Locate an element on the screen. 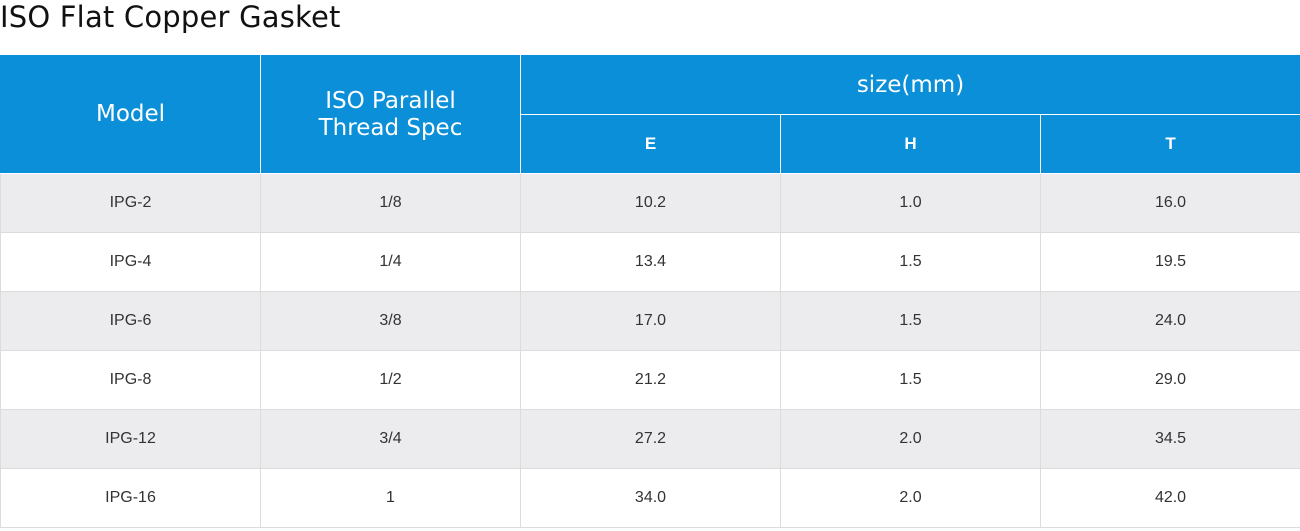 The width and height of the screenshot is (1300, 531). cell-t: 34.5 is located at coordinates (1169, 439).